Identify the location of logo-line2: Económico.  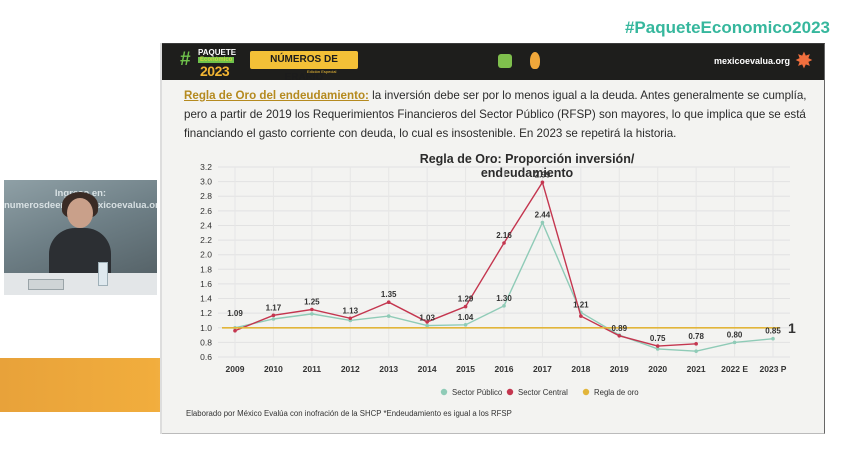
(216, 60).